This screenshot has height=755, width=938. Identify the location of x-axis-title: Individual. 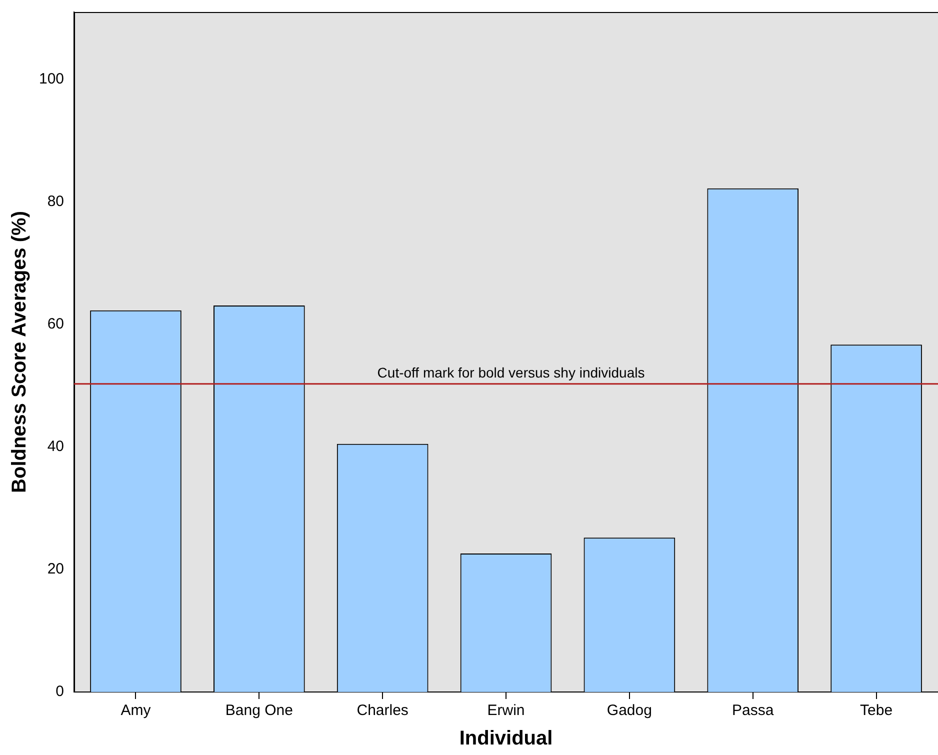
(506, 739).